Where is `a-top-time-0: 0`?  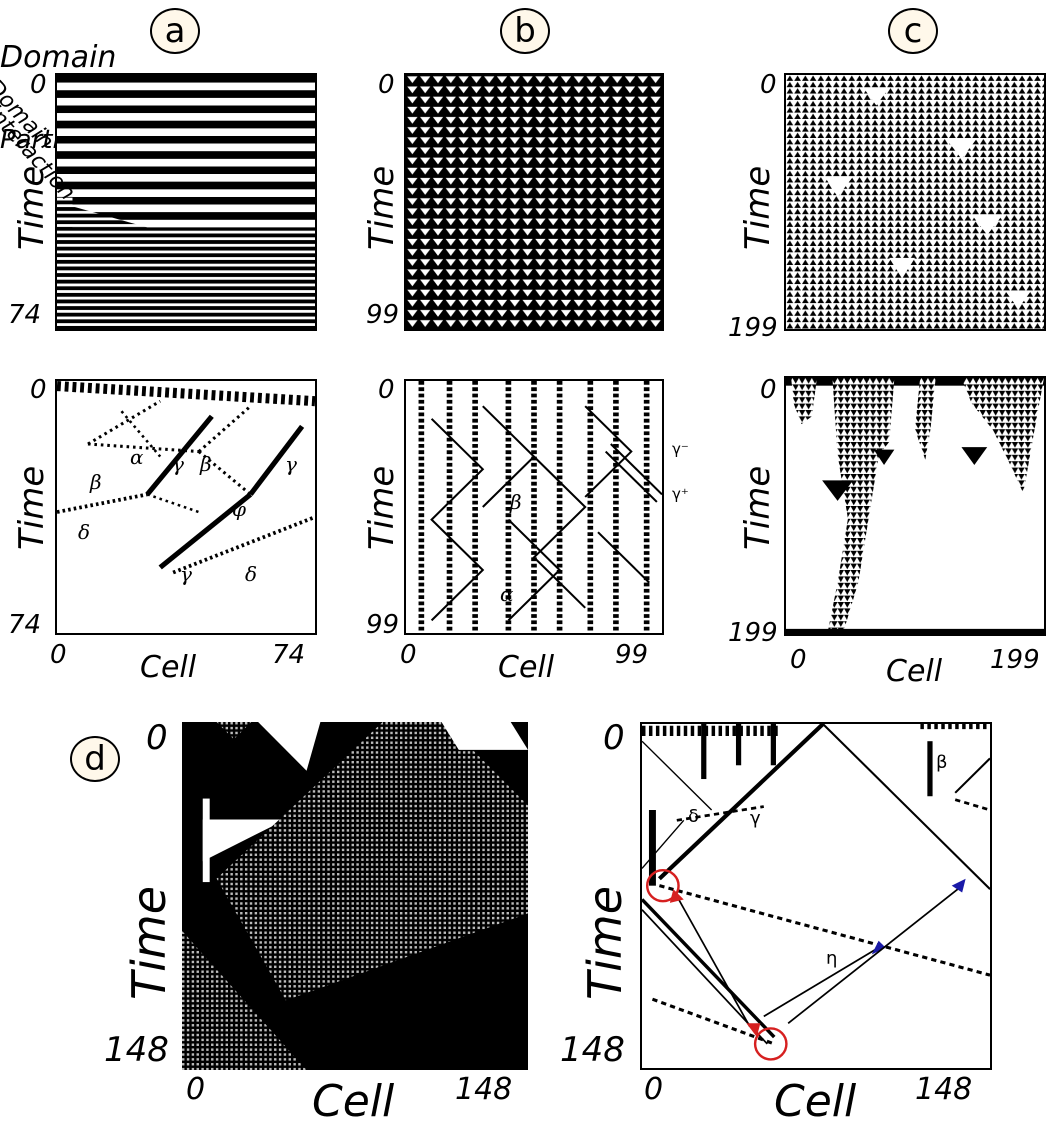
a-top-time-0: 0 is located at coordinates (38, 85).